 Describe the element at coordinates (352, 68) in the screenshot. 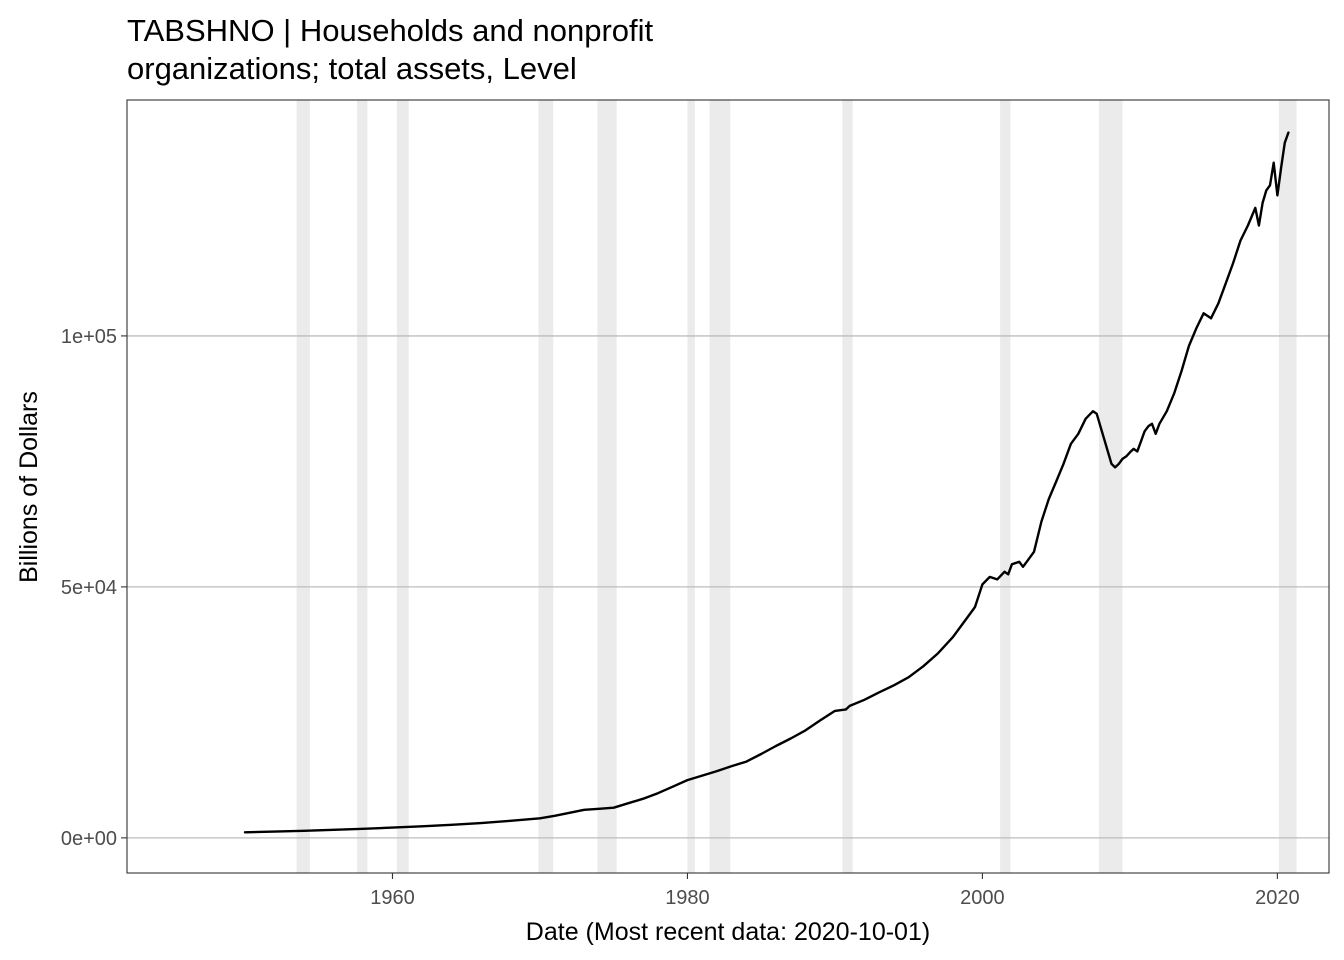

I see `chart-title-line-2: organizations; total assets, Level` at that location.